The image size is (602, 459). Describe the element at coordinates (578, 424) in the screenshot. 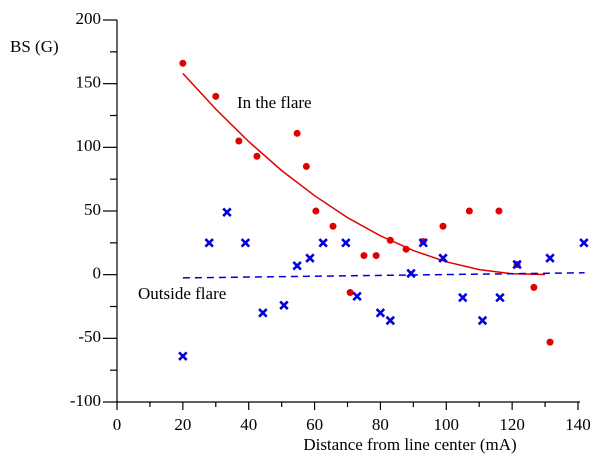

I see `x-tick-label: 140` at that location.